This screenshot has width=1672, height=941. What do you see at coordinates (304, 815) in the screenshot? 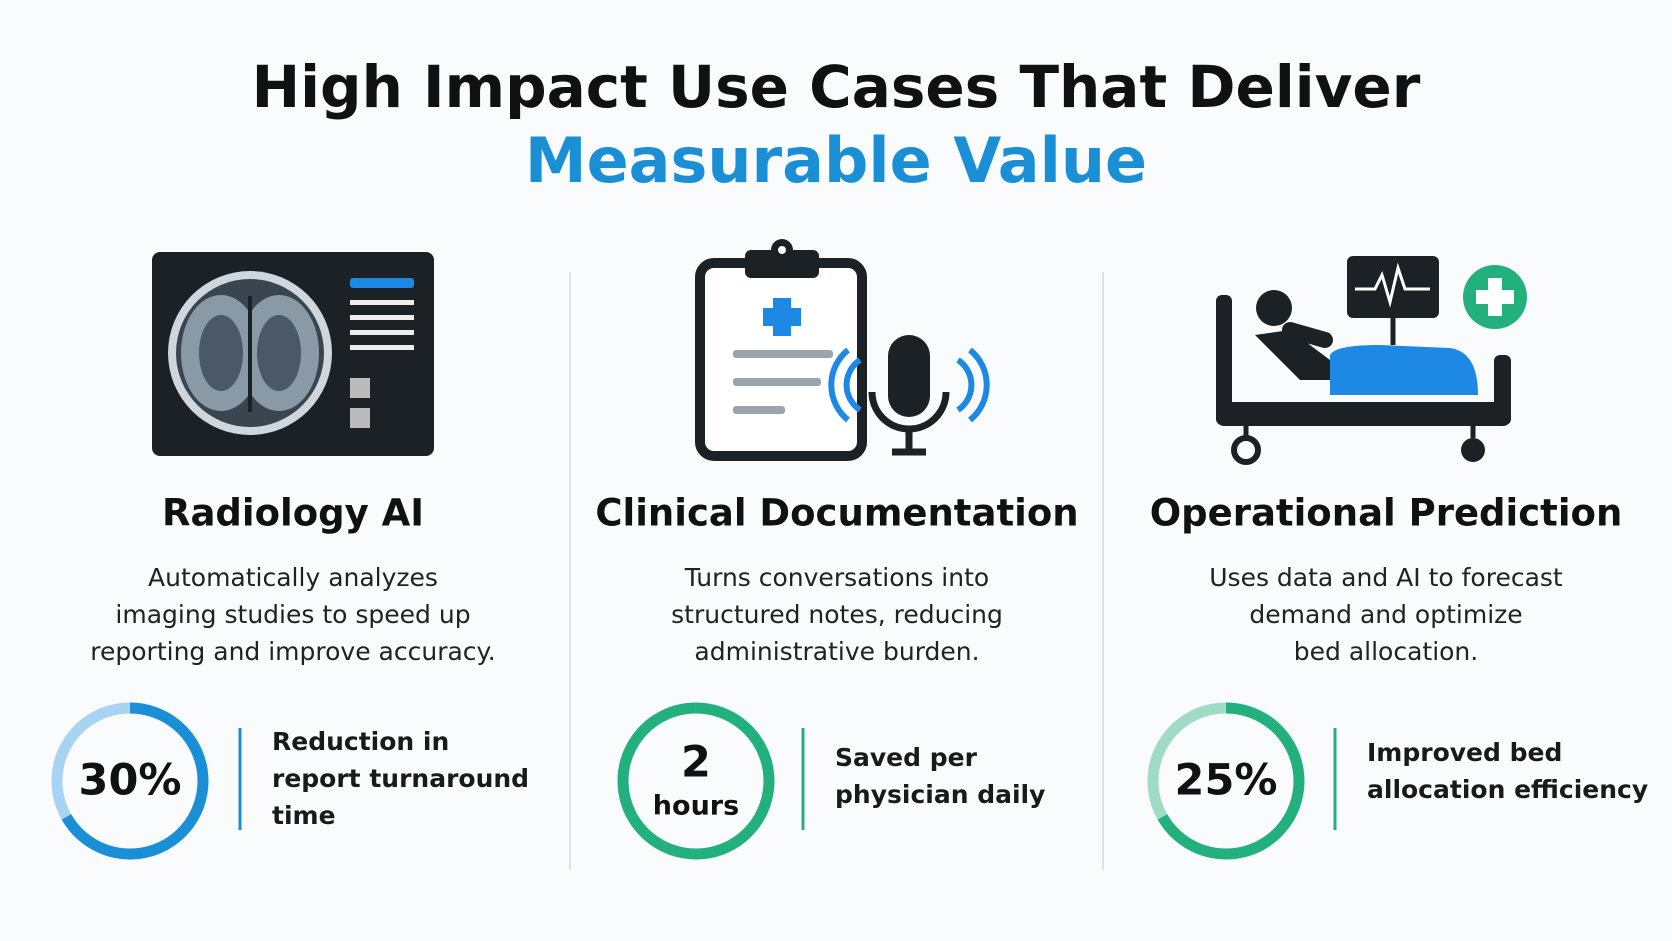
I see `stat-caption: time` at bounding box center [304, 815].